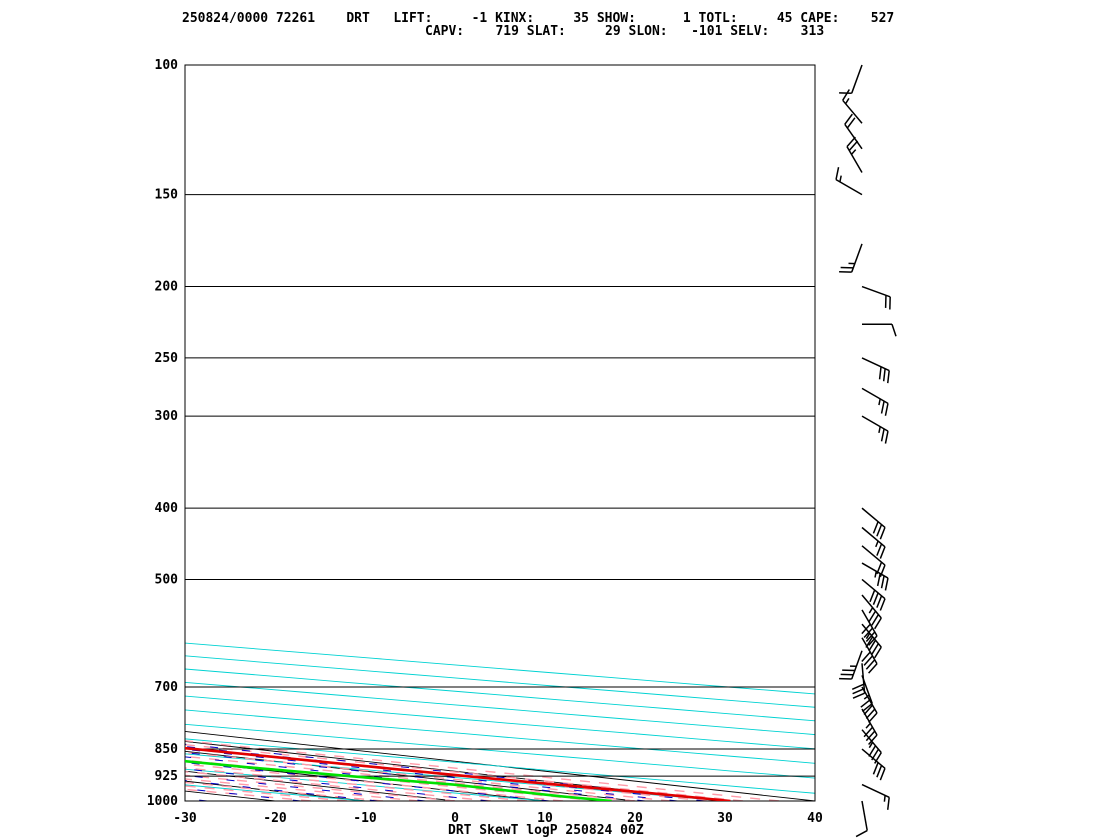 The image size is (1120, 840). Describe the element at coordinates (185, 818) in the screenshot. I see `temperature-tick-label: -30` at that location.